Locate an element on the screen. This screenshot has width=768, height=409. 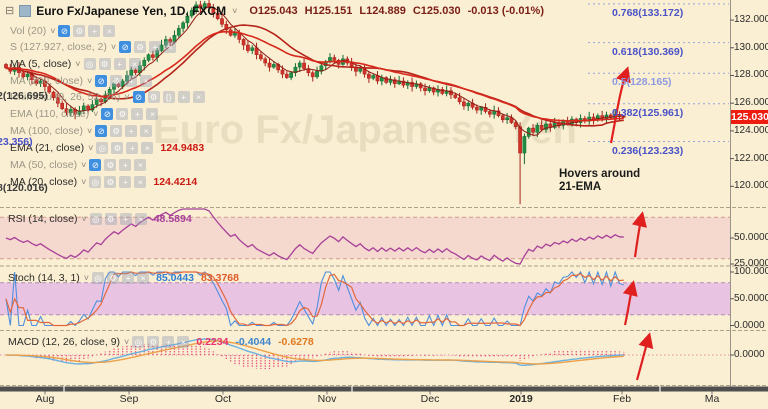
fib-level-label: 0.382(125.961) is located at coordinates (648, 112).